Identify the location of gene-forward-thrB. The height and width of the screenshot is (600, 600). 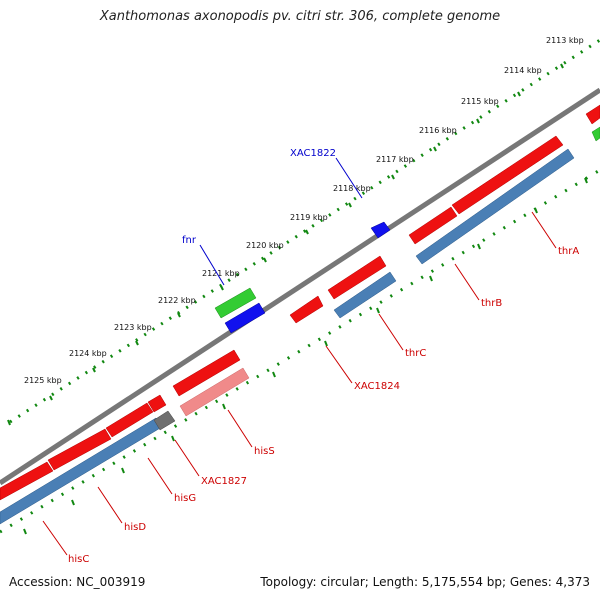
(433, 225).